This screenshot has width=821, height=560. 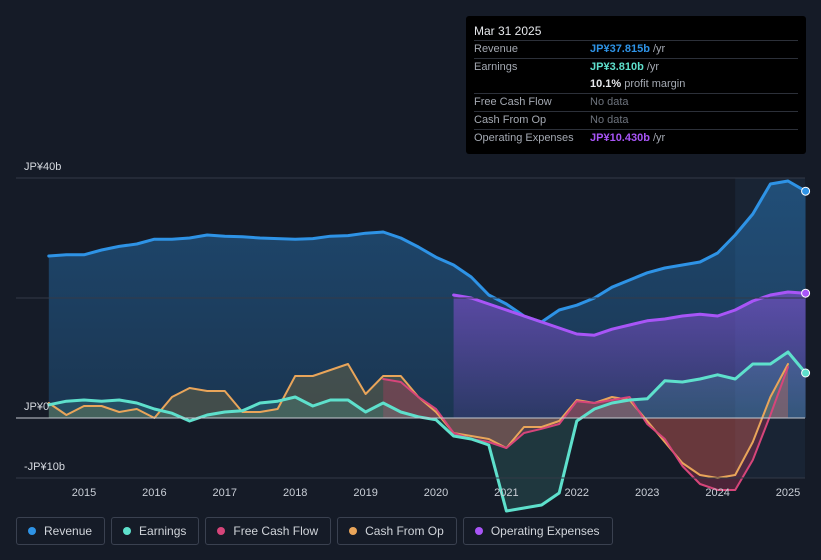 What do you see at coordinates (436, 493) in the screenshot?
I see `x-tick-label: 2020` at bounding box center [436, 493].